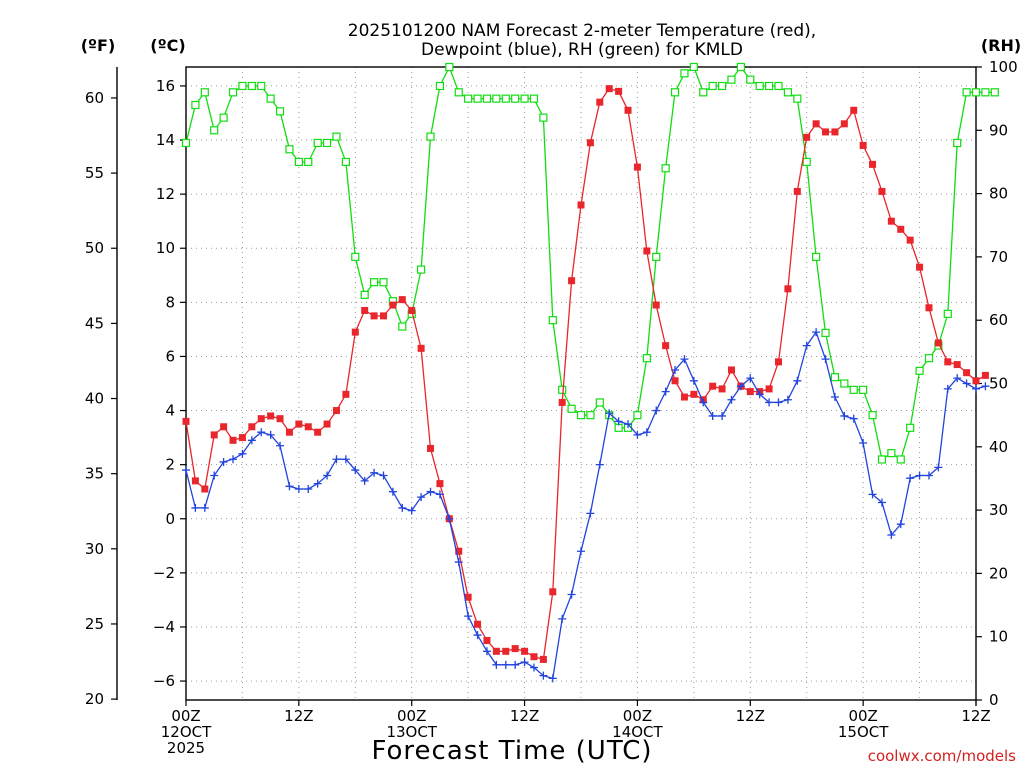 This screenshot has height=768, width=1024. Describe the element at coordinates (998, 510) in the screenshot. I see `rh-tick-label: 30` at that location.